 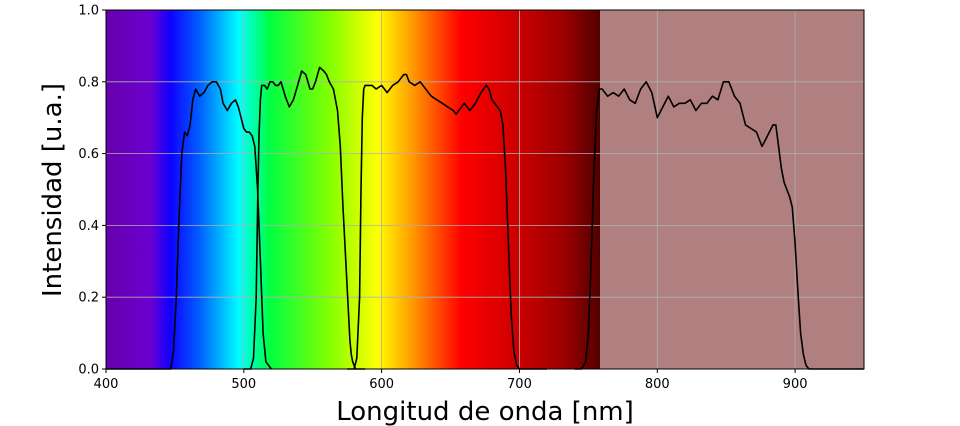 What do you see at coordinates (88, 370) in the screenshot?
I see `y-tick-label: 0.0` at bounding box center [88, 370].